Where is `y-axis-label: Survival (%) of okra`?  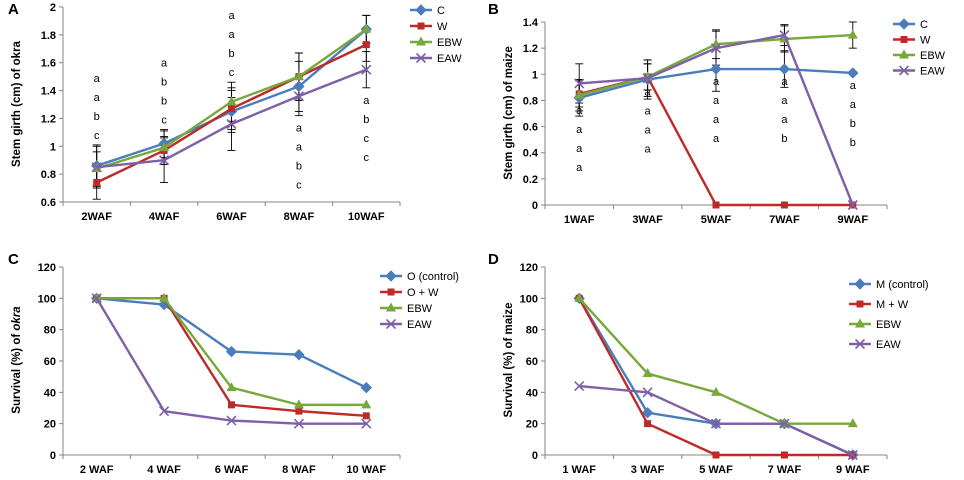
y-axis-label: Survival (%) of okra is located at coordinates (17, 360).